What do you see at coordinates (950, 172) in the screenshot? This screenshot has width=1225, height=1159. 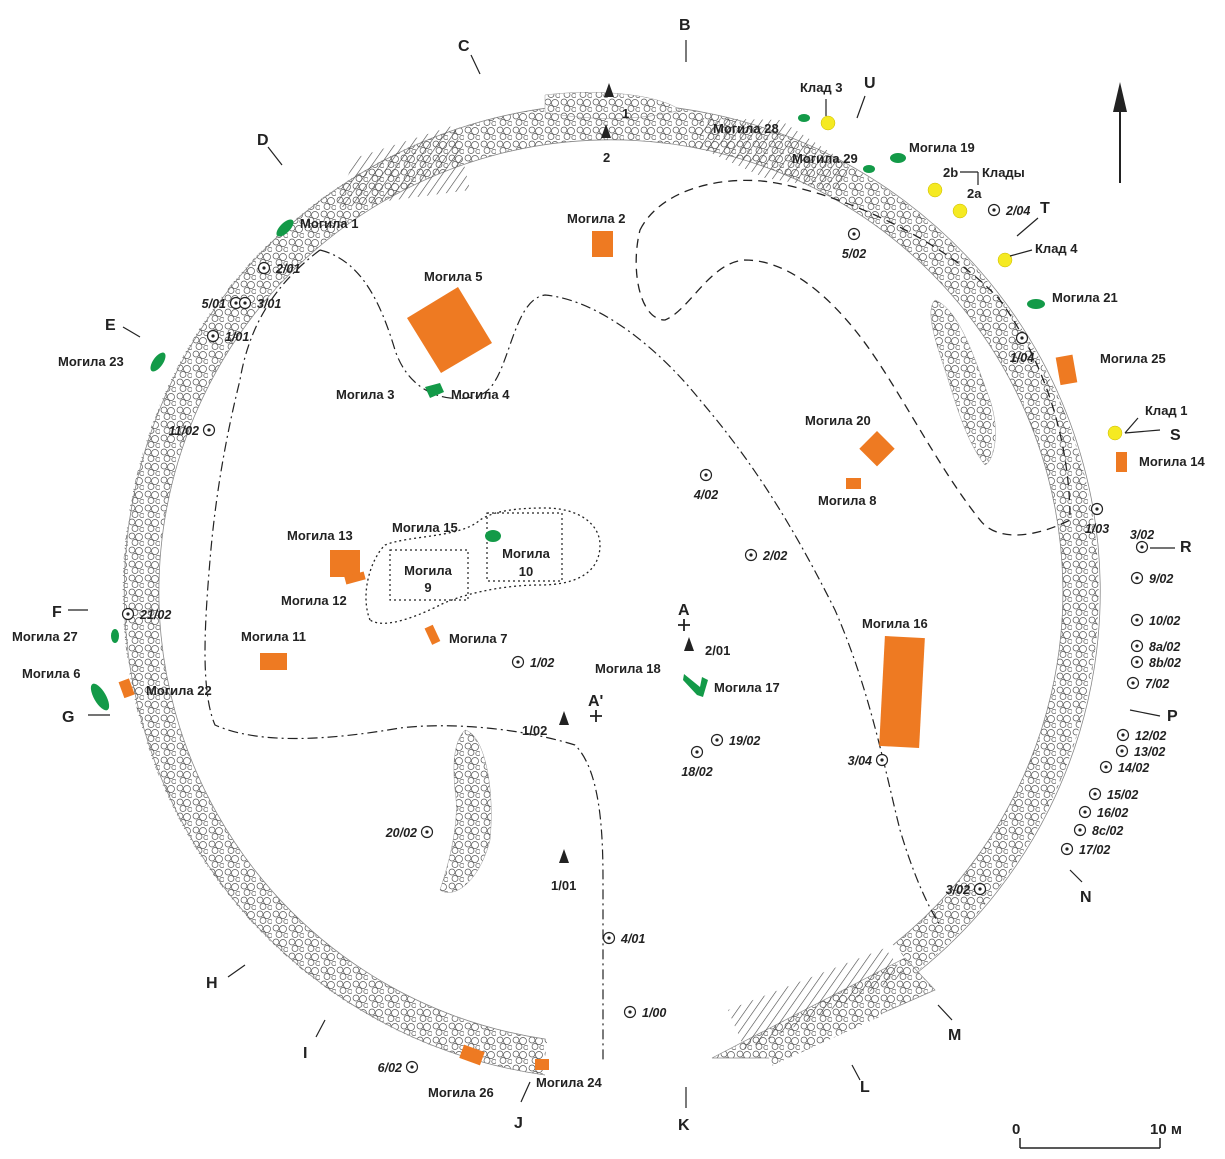 I see `hoard-label: 2b` at bounding box center [950, 172].